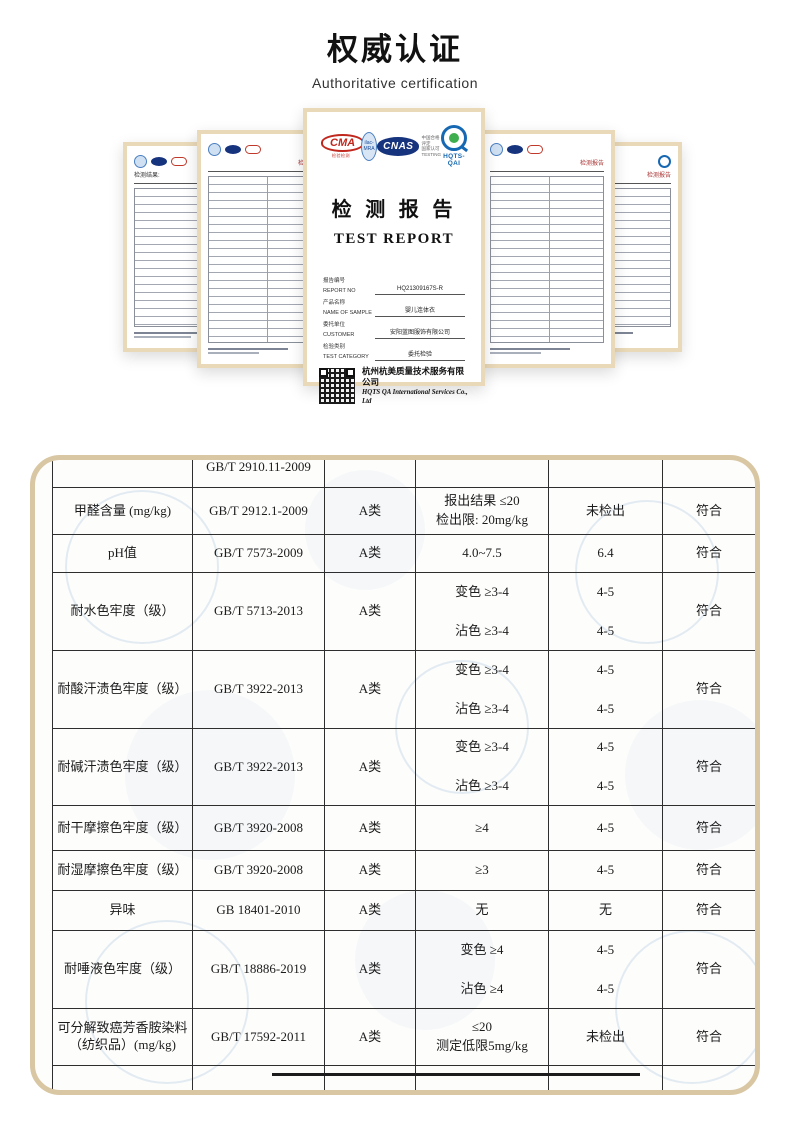  Describe the element at coordinates (482, 553) in the screenshot. I see `cell-requirement: 4.0~7.5` at that location.